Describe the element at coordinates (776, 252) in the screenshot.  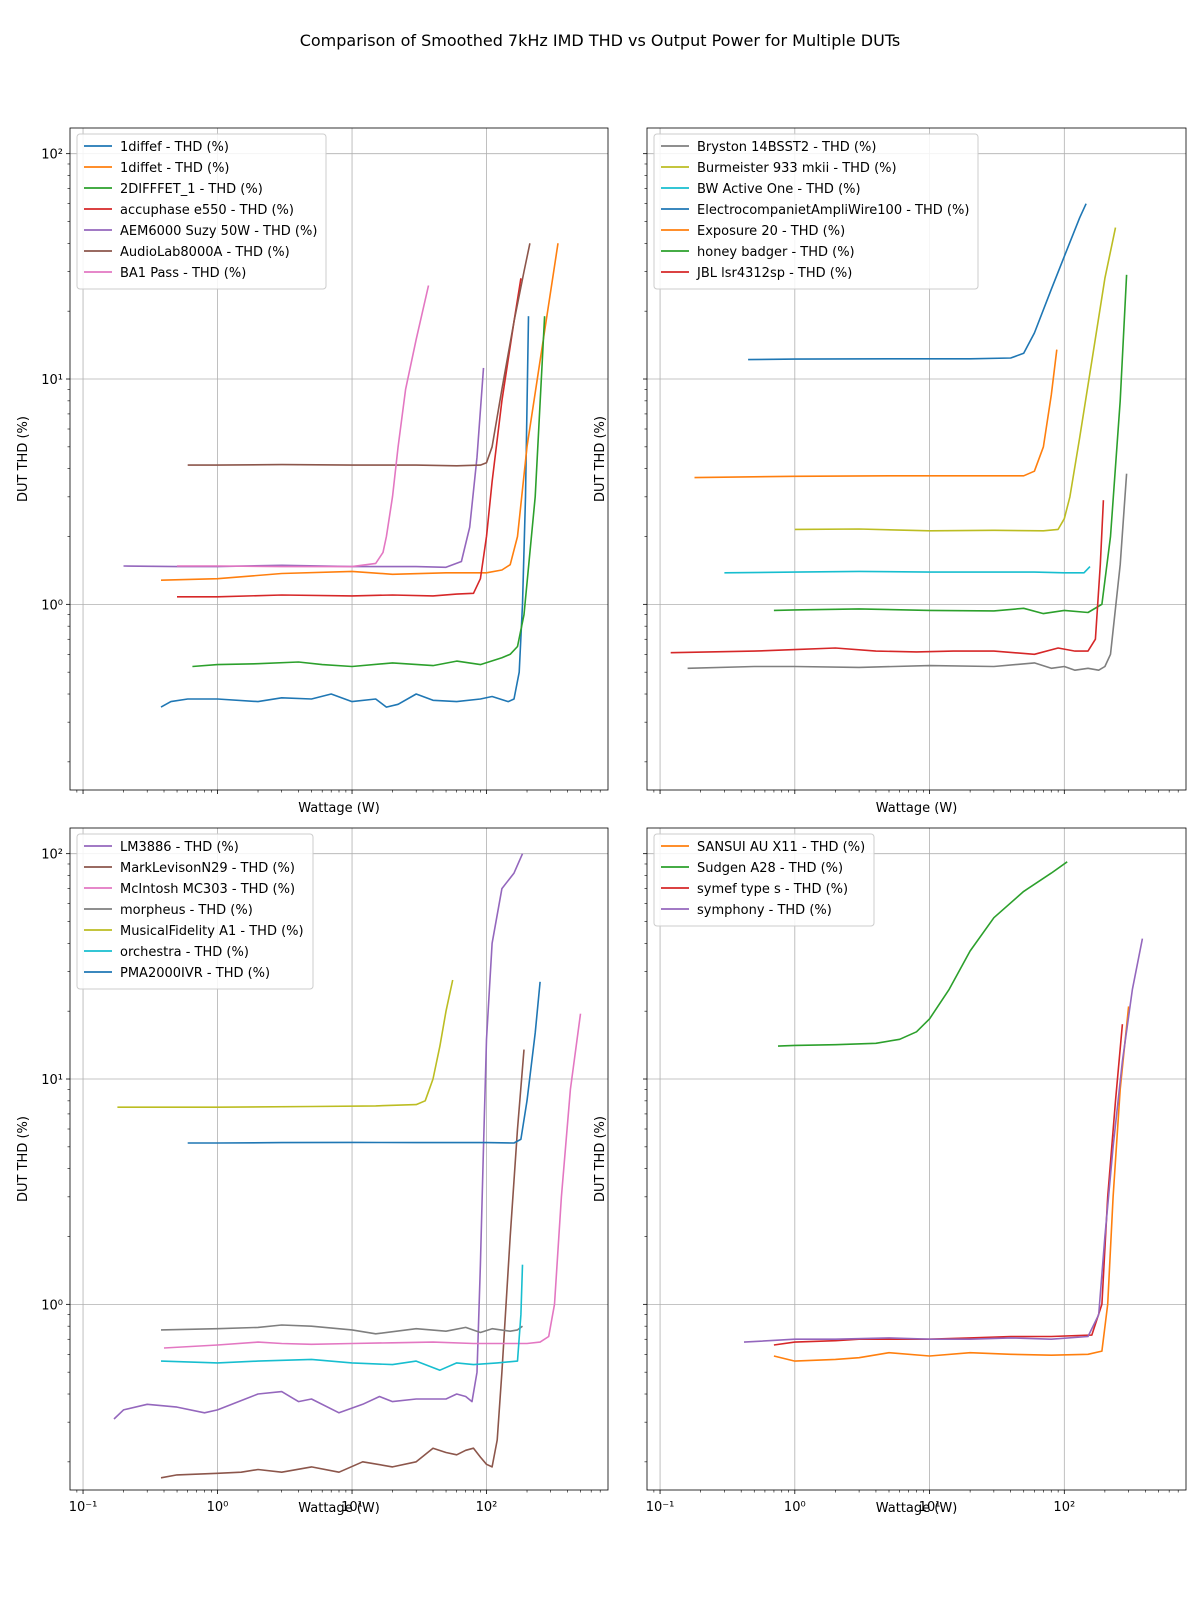
I see `legend-entry: honey badger - THD (%)` at that location.